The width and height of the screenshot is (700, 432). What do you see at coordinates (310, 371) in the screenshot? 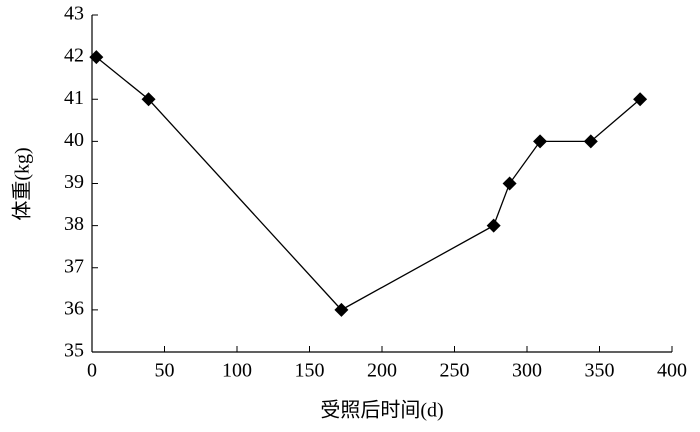
I see `x-tick-label: 150` at bounding box center [310, 371].